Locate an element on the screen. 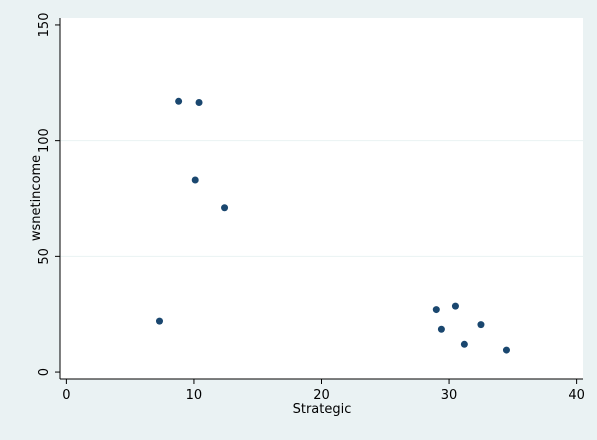 The width and height of the screenshot is (597, 440). x-tick-label: 40 is located at coordinates (576, 395).